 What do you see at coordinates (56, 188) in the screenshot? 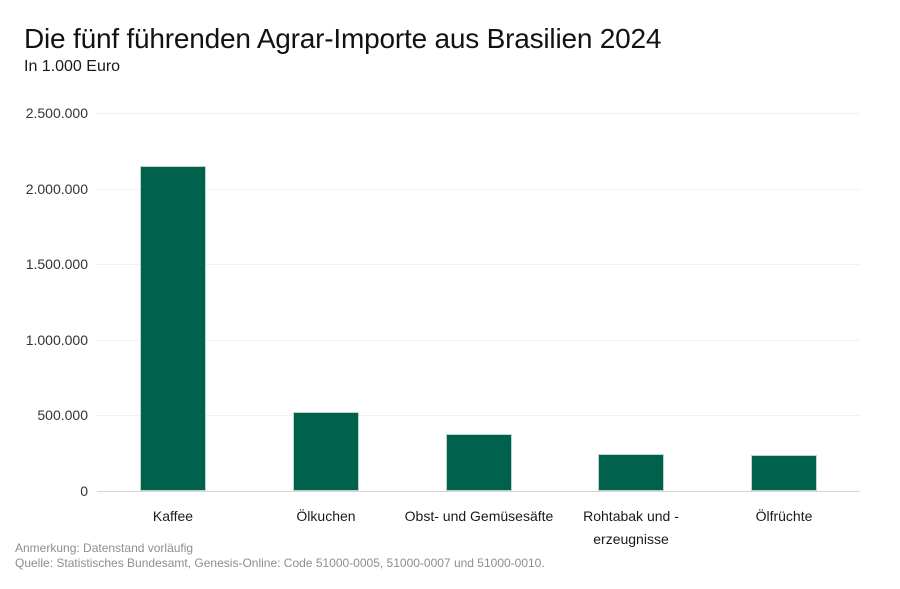
I see `y-tick-label: 2.000.000` at bounding box center [56, 188].